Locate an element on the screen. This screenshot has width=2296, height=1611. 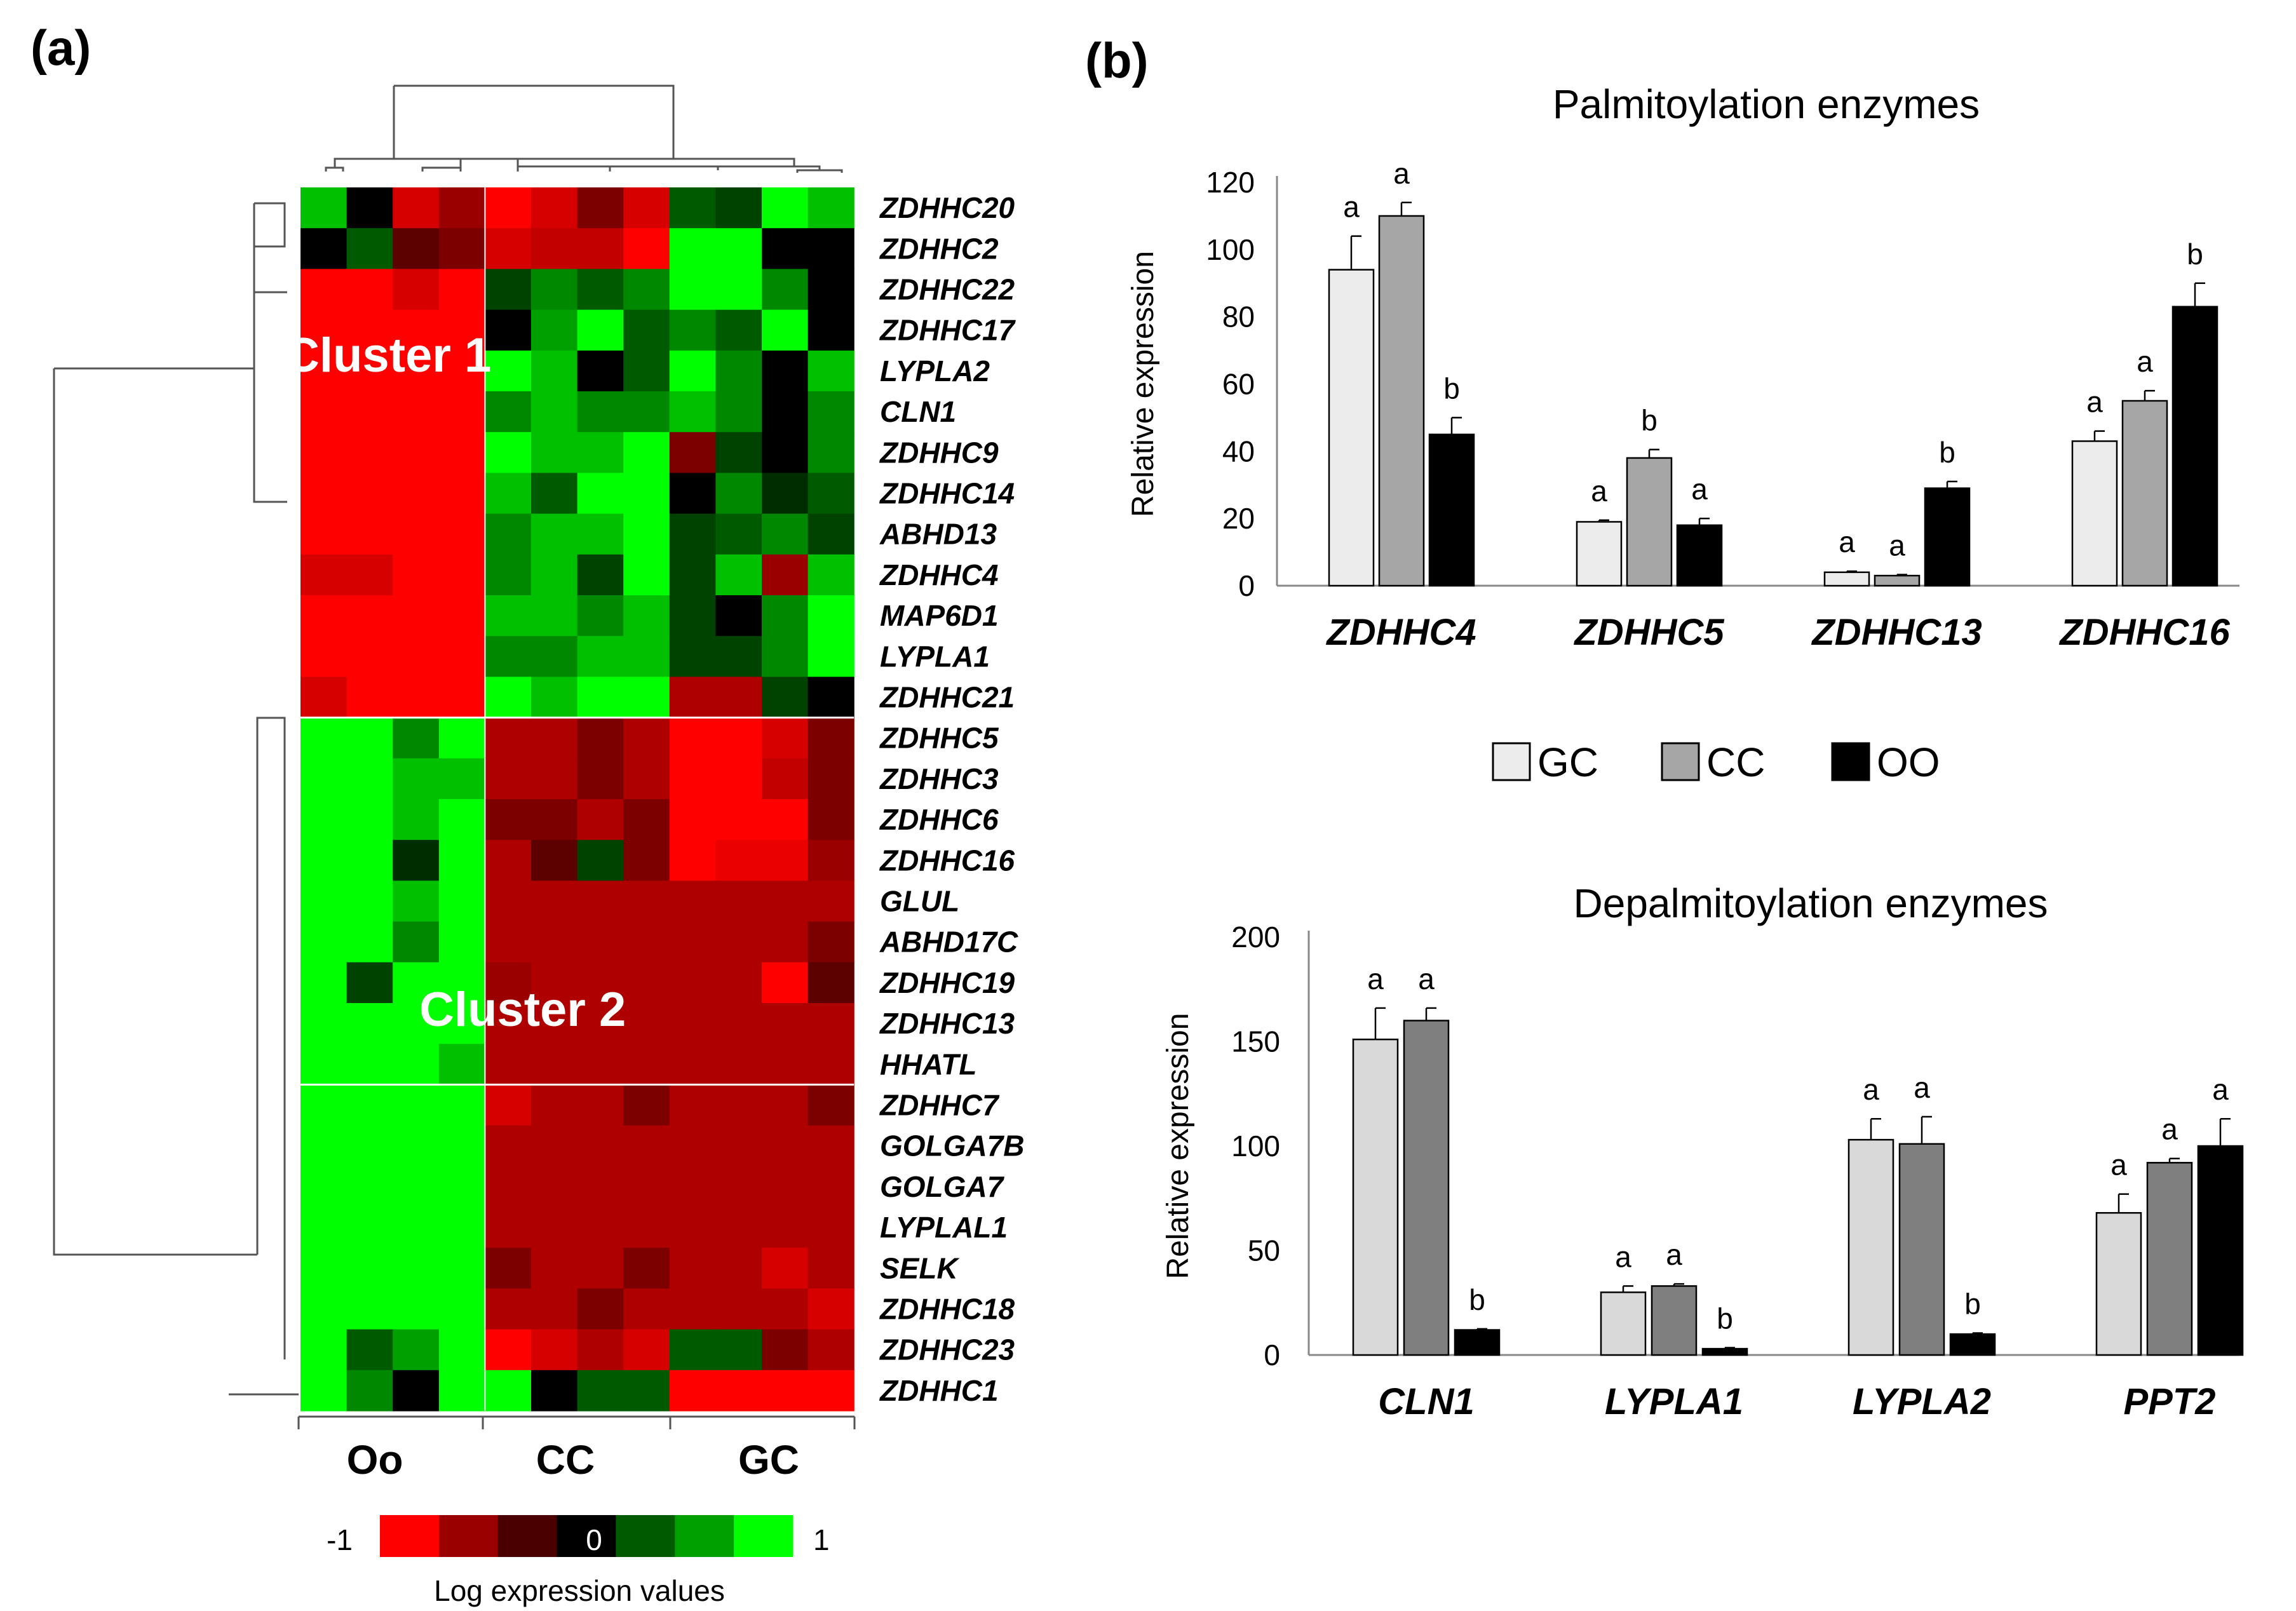
group-label-oo: Oo is located at coordinates (375, 1460).